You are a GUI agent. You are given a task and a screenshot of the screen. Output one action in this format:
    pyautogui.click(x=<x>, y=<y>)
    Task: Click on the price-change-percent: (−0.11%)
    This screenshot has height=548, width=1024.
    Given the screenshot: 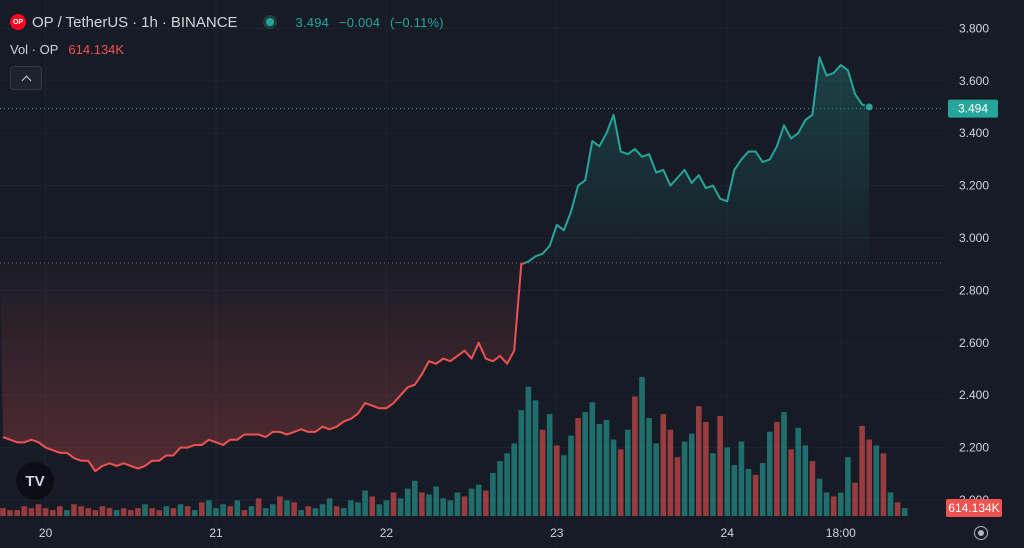 What is the action you would take?
    pyautogui.click(x=417, y=22)
    